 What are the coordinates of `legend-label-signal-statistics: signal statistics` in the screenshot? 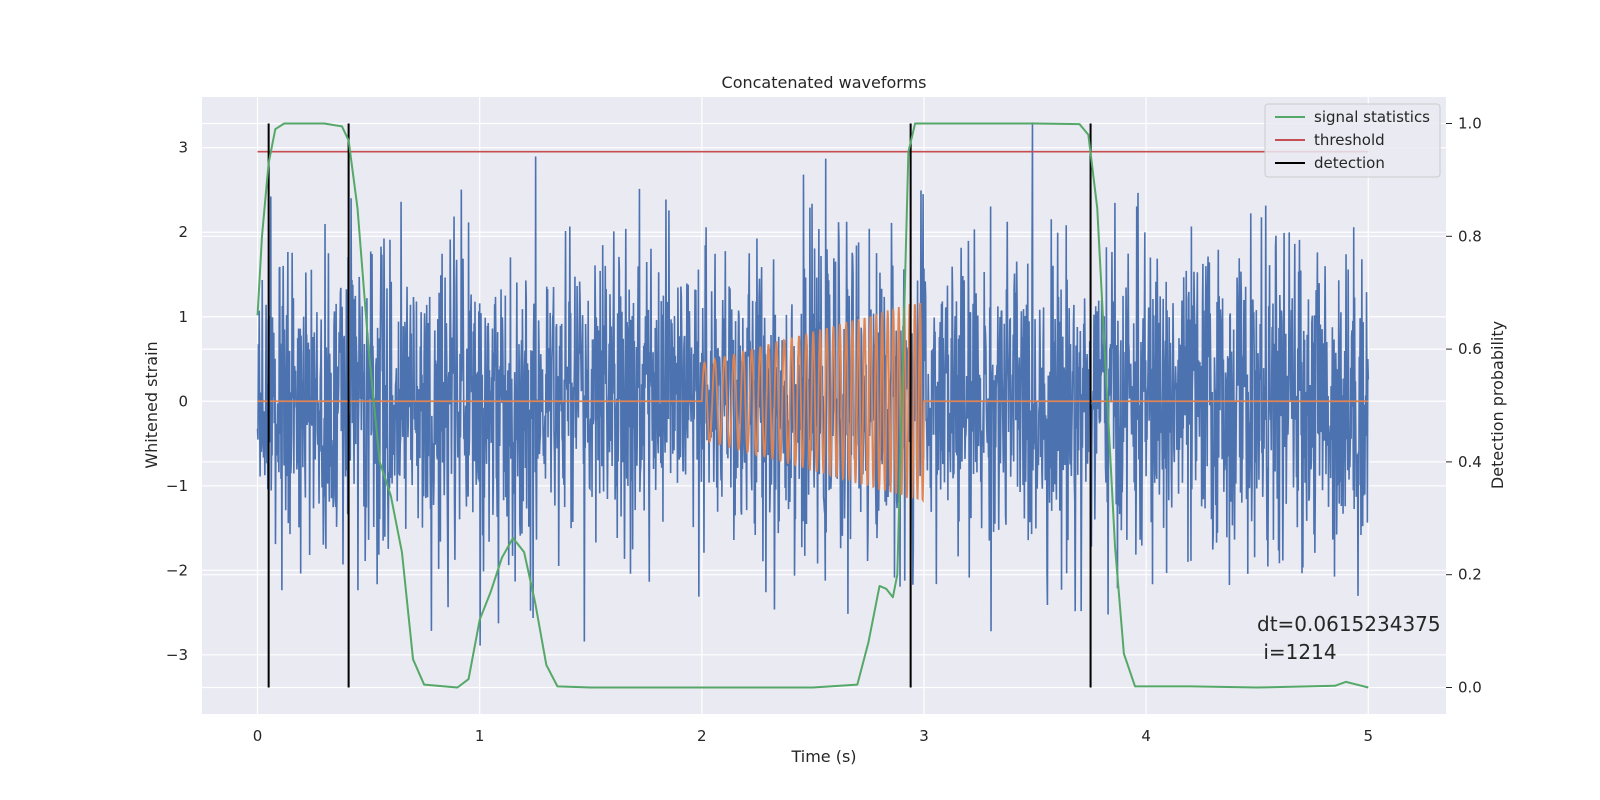 It's located at (1372, 117).